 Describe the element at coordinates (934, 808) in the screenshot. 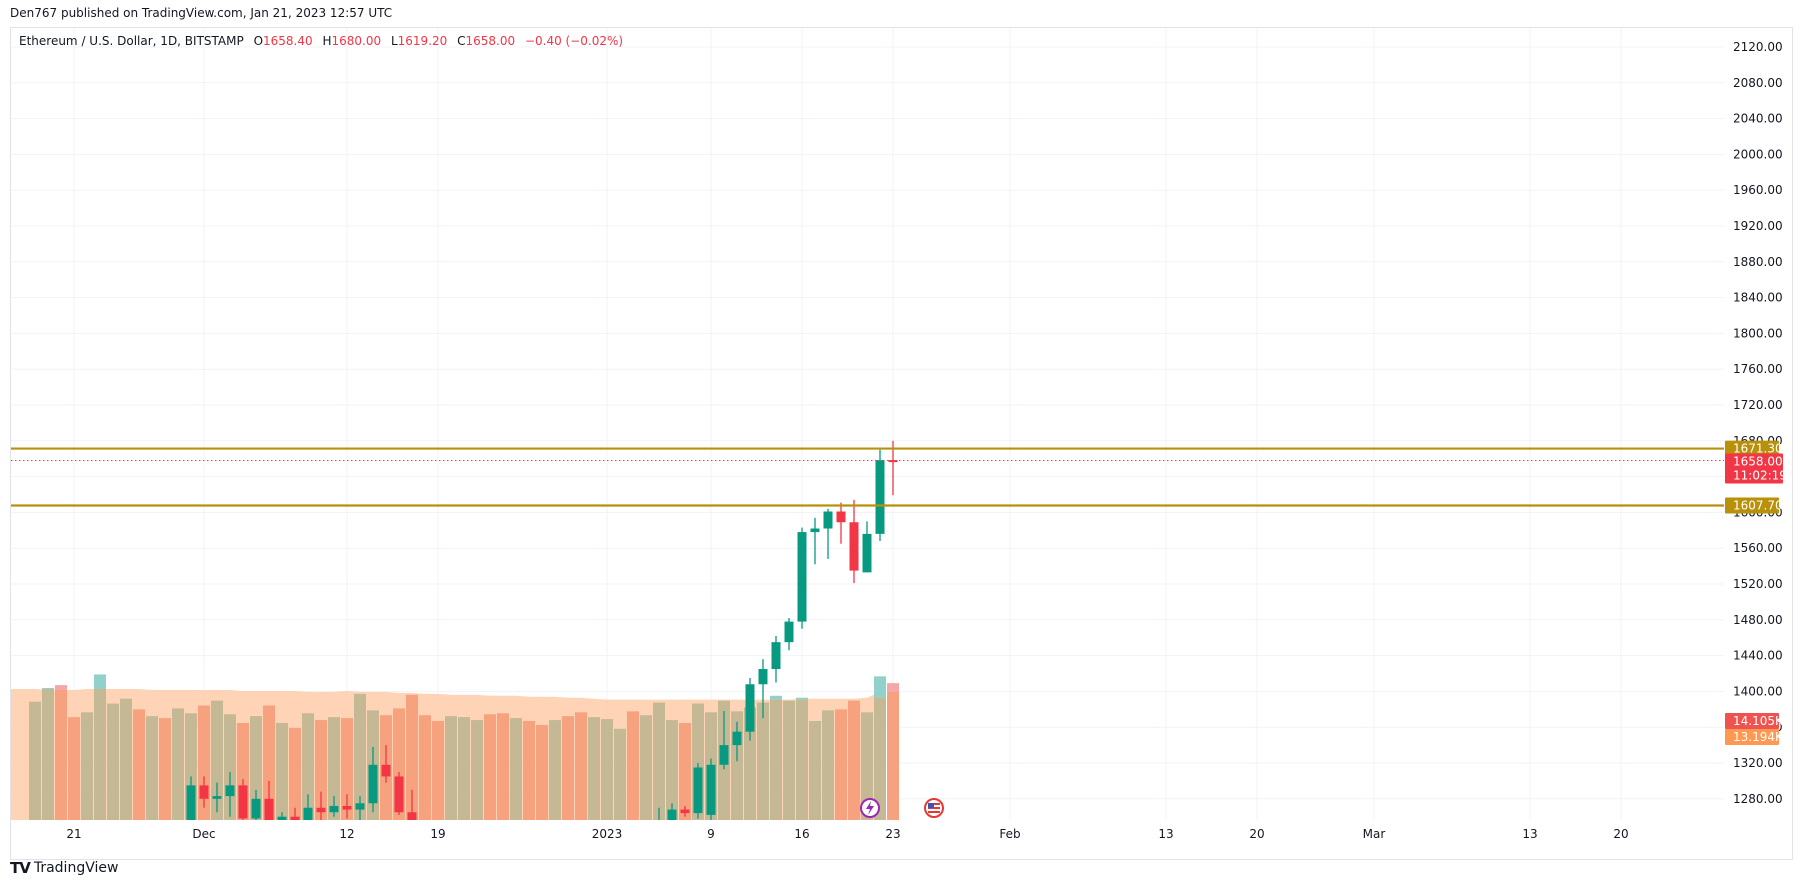

I see `us-flag-event-icon` at that location.